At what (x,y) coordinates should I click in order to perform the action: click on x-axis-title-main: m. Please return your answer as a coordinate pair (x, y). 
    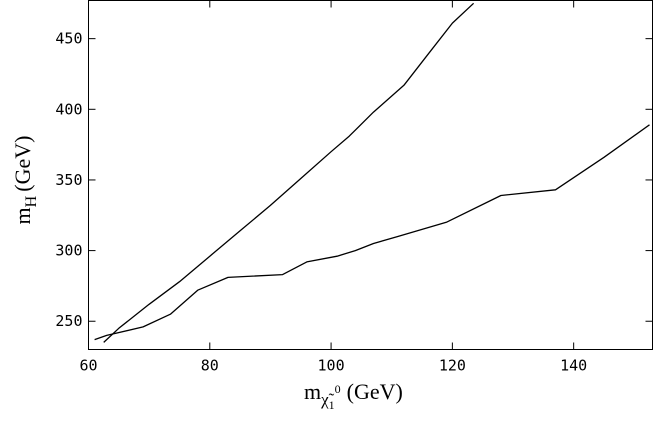
    Looking at the image, I should click on (312, 391).